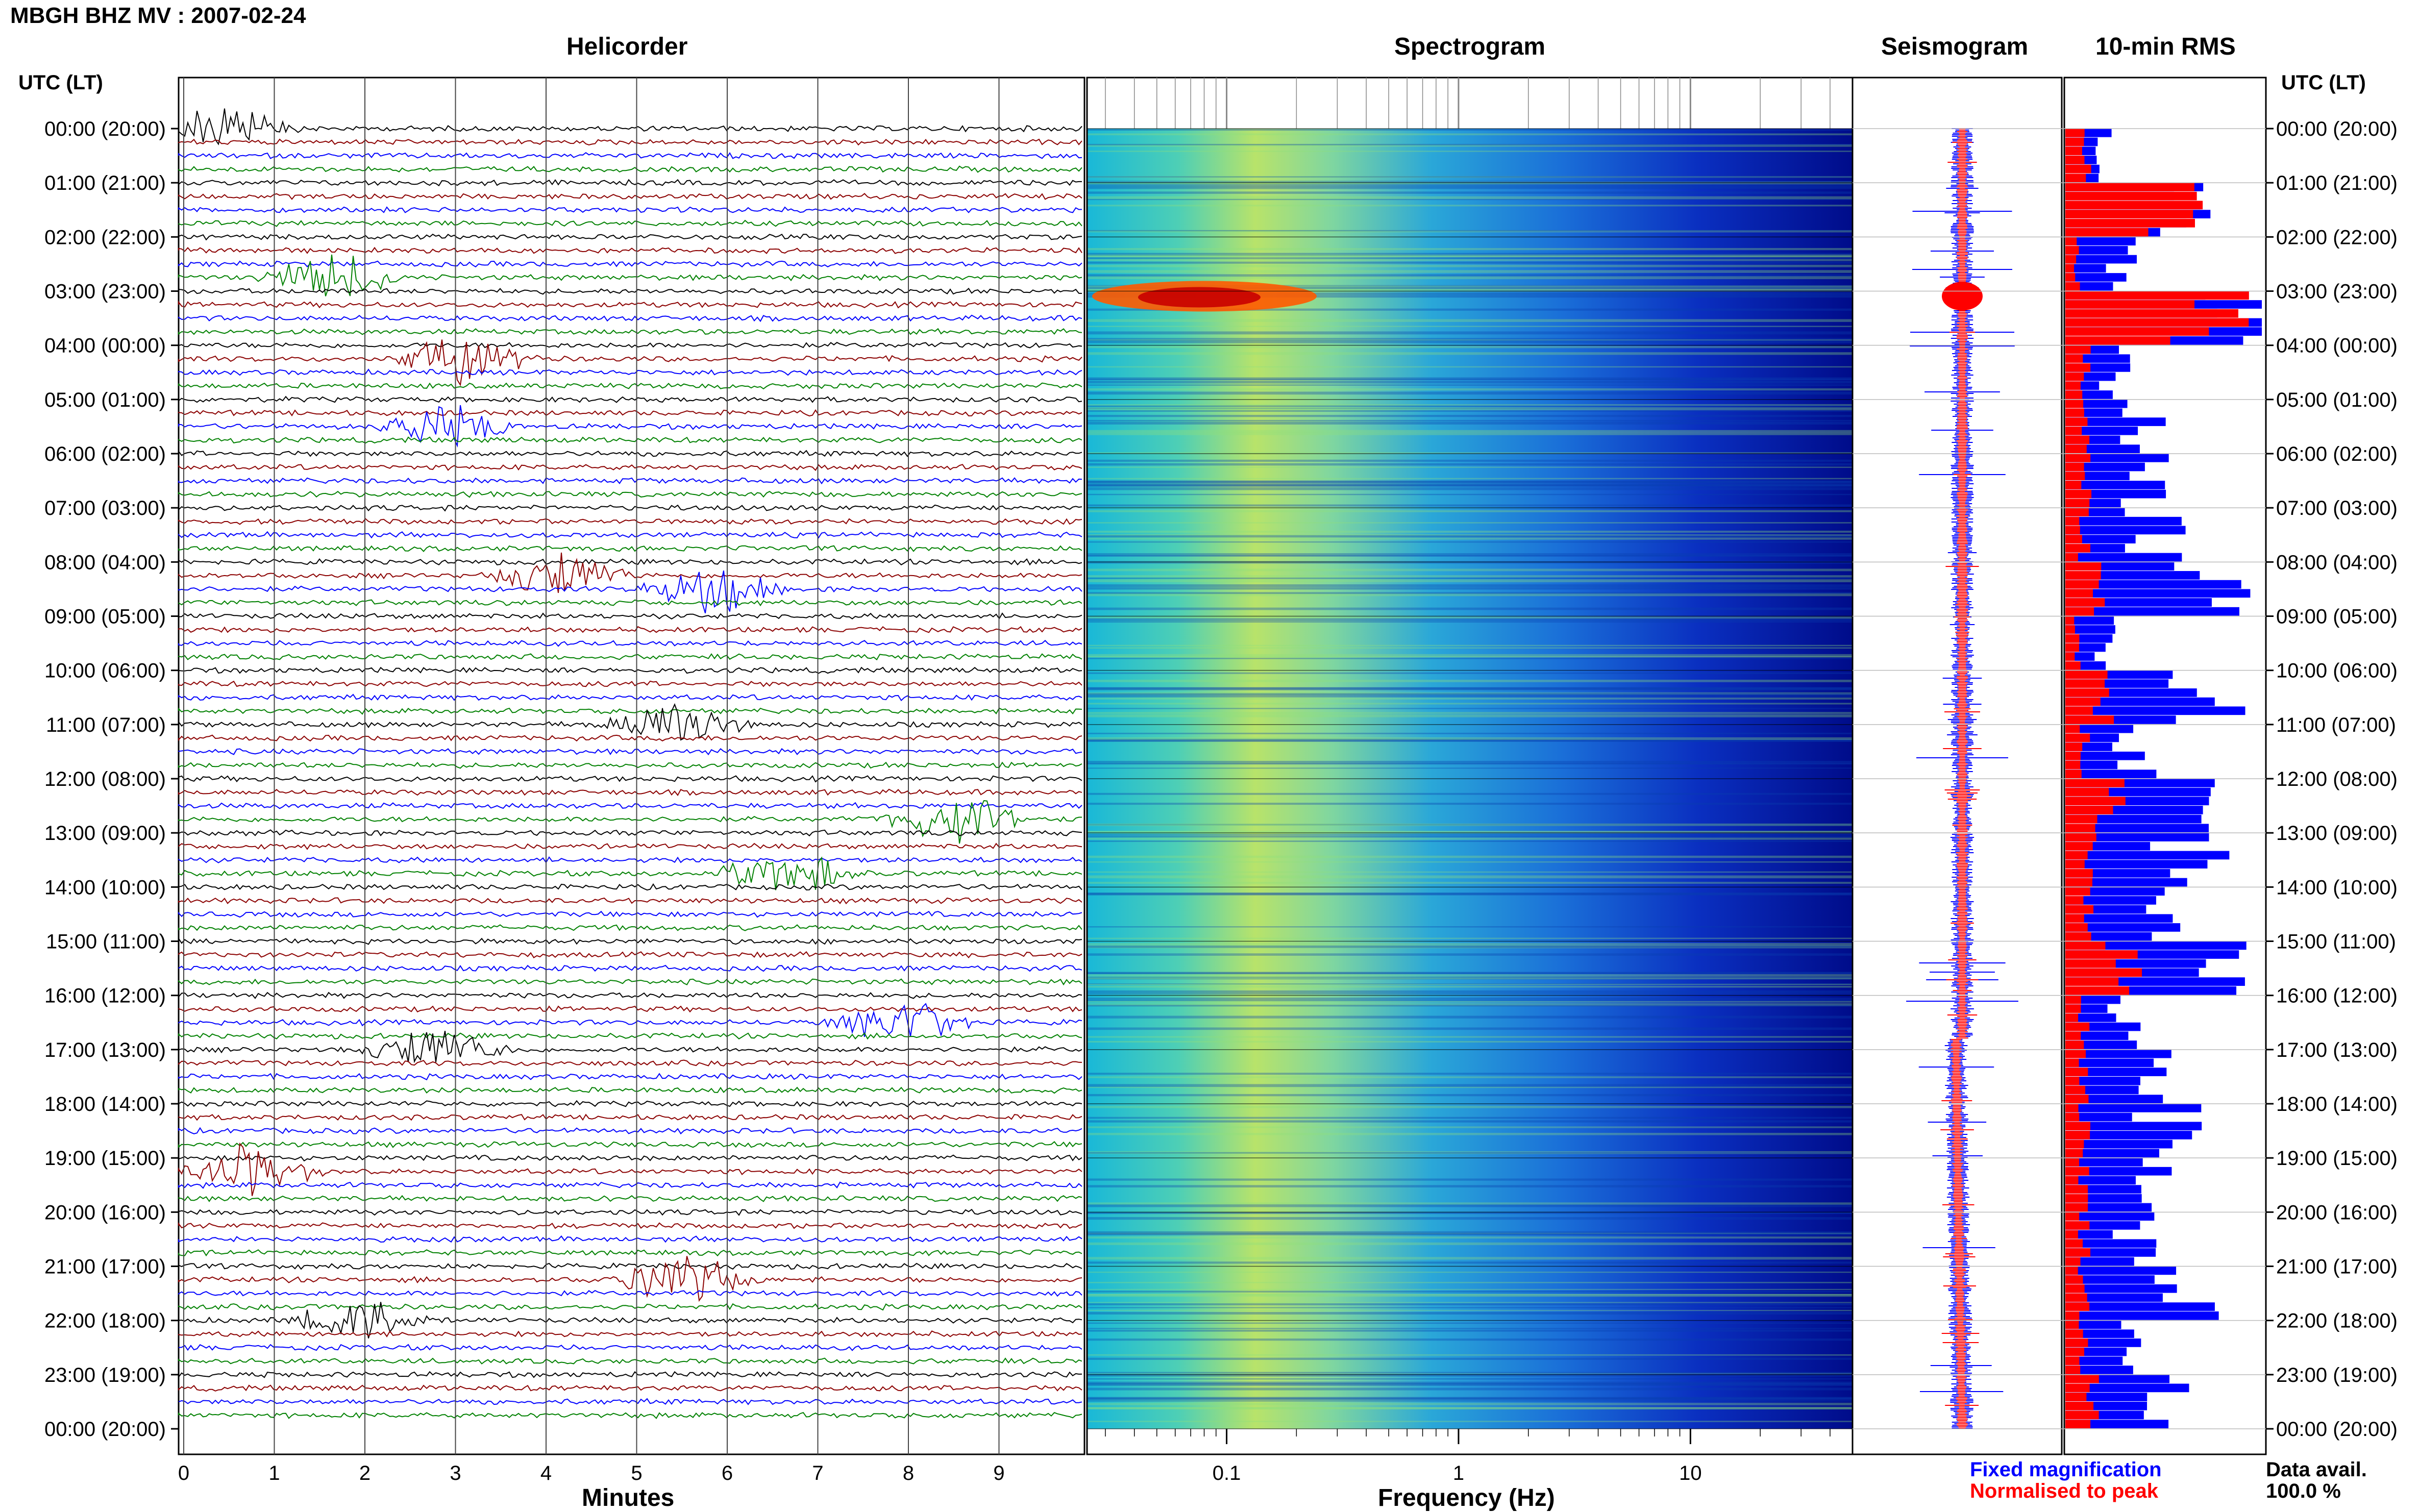 Image resolution: width=2419 pixels, height=1512 pixels. Describe the element at coordinates (908, 1473) in the screenshot. I see `minute-tick-label: 8` at that location.